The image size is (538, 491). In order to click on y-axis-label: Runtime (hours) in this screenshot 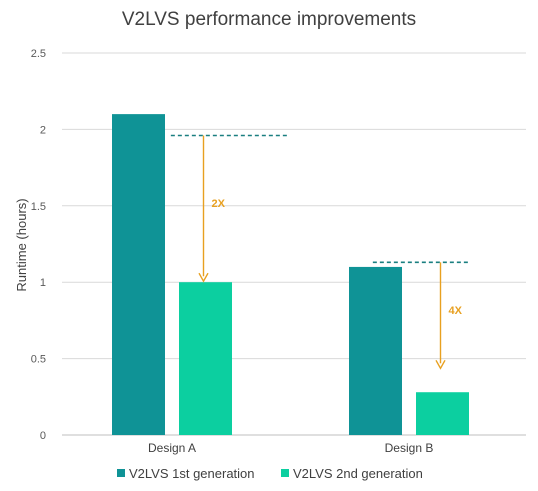, I will do `click(21, 244)`.